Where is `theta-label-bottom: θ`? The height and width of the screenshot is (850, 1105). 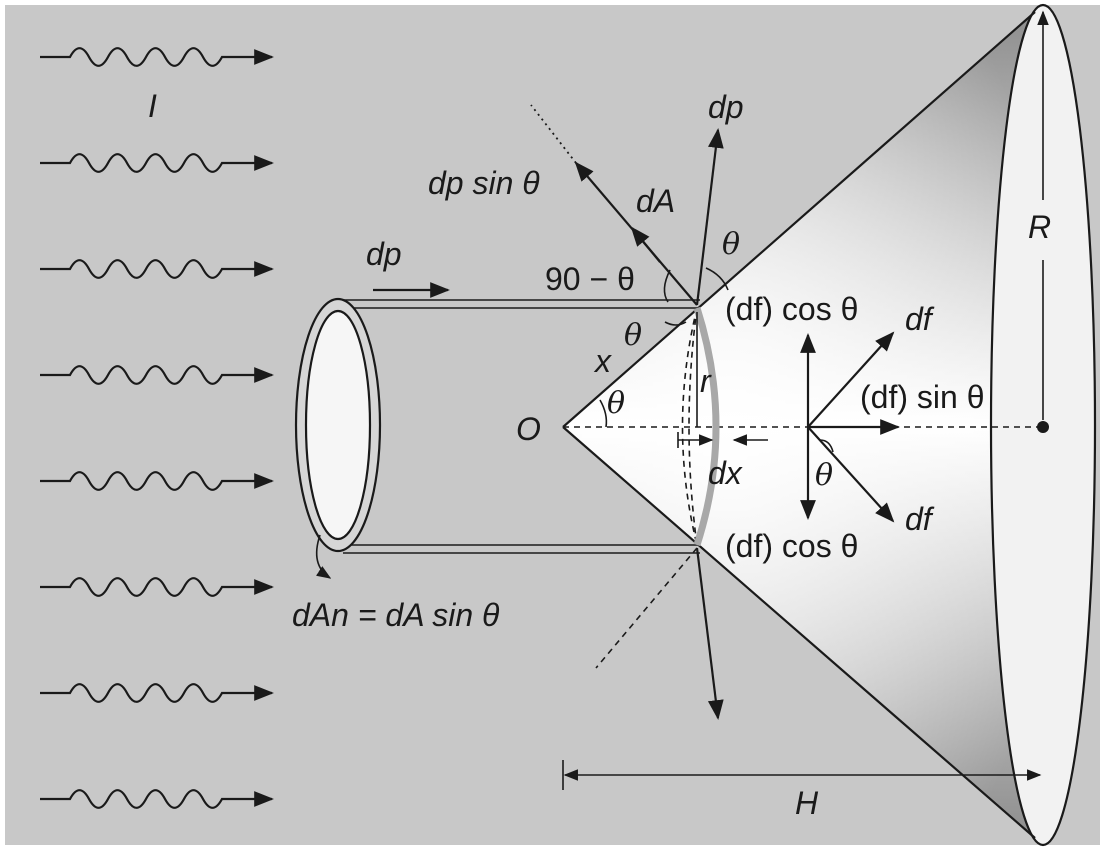 theta-label-bottom: θ is located at coordinates (824, 475).